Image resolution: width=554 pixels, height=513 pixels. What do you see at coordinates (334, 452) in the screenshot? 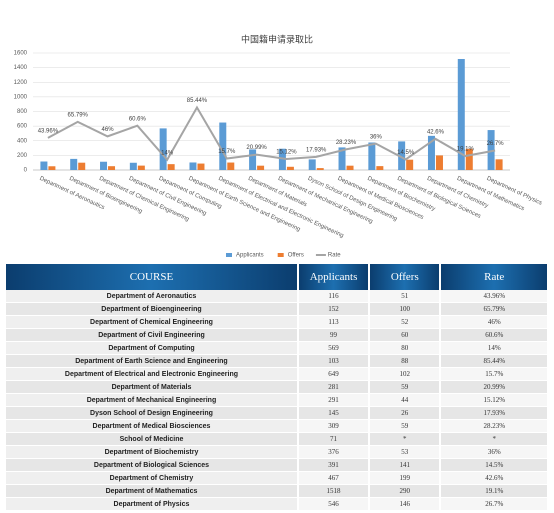
I see `cell-value: 376` at bounding box center [334, 452].